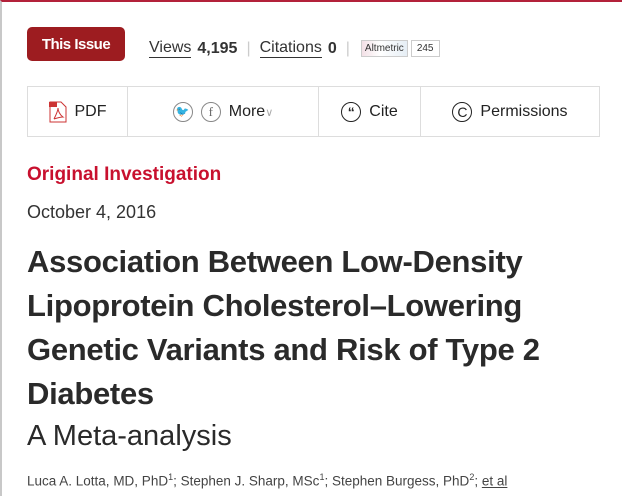 The width and height of the screenshot is (622, 496). I want to click on permissions-button: C Permissions, so click(510, 111).